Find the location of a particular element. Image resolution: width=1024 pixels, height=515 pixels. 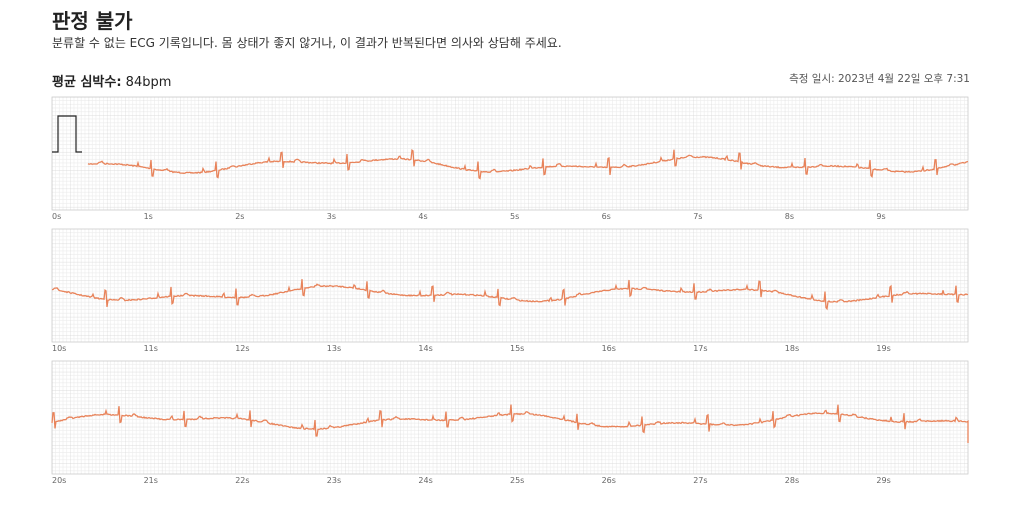

time-label: 24s is located at coordinates (425, 480).